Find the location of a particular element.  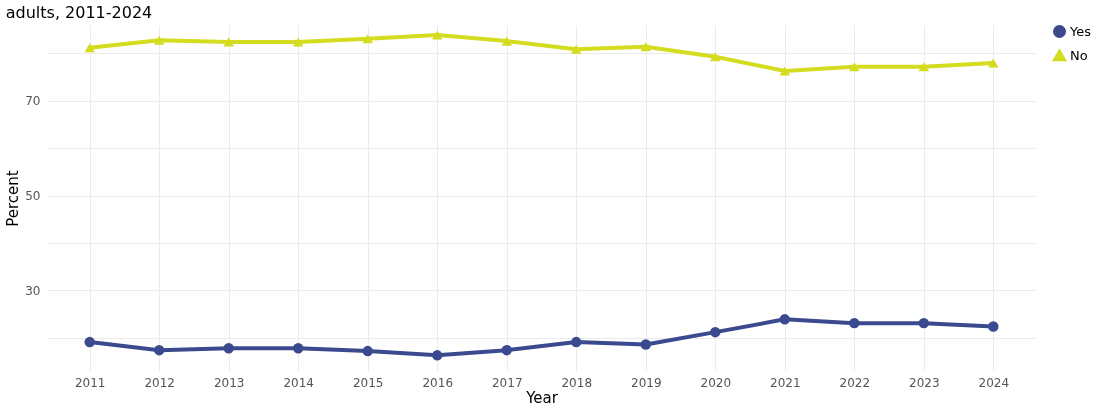

x-tick-label: 2016 is located at coordinates (438, 382).